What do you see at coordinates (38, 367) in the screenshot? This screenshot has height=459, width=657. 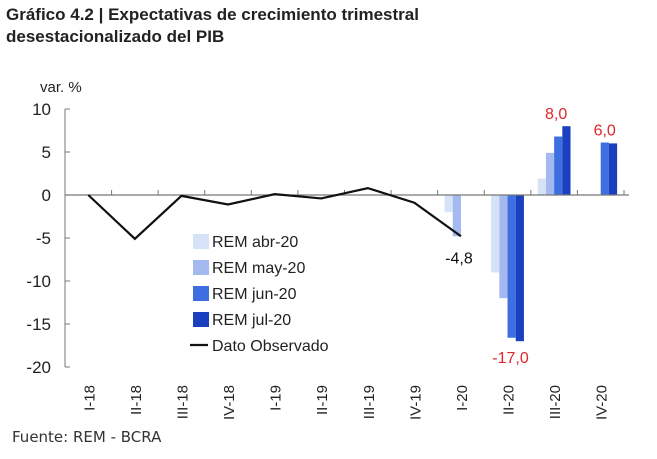 I see `y-tick-label: -20` at bounding box center [38, 367].